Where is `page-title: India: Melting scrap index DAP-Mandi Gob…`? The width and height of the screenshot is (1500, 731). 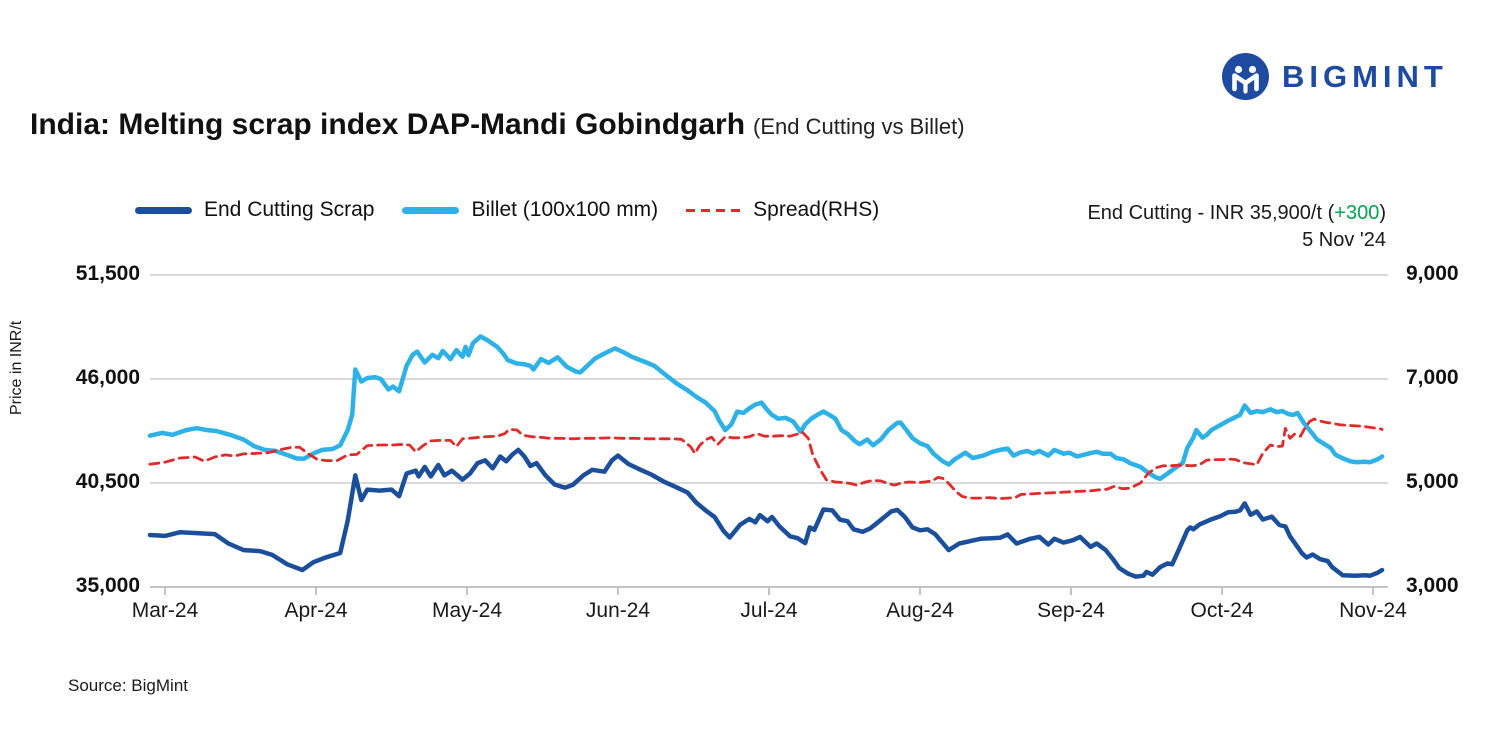
page-title: India: Melting scrap index DAP-Mandi Gob… is located at coordinates (388, 124).